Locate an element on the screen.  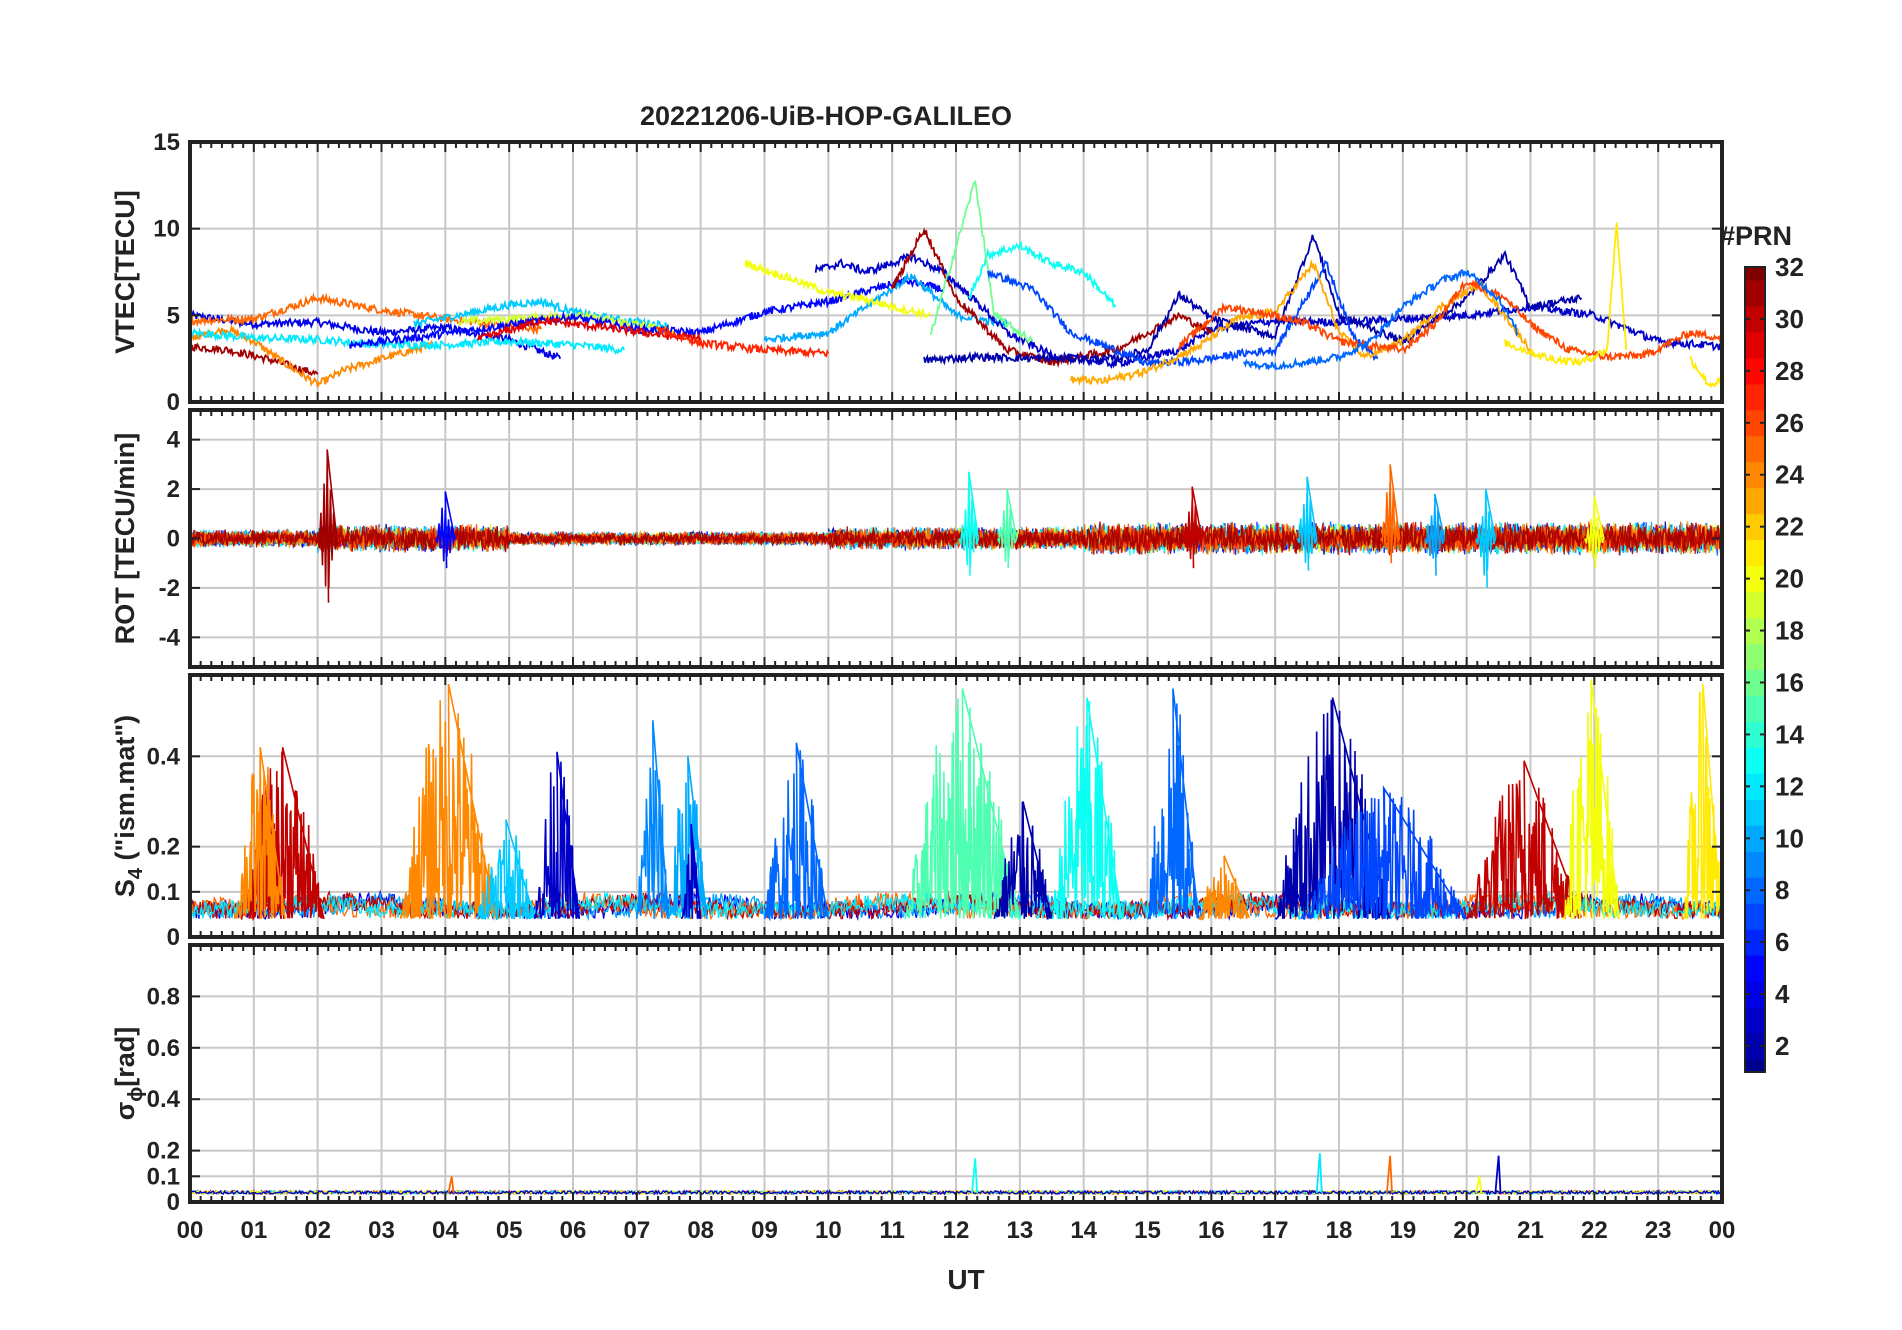
colorbar-tick-label: 10 is located at coordinates (1789, 838).